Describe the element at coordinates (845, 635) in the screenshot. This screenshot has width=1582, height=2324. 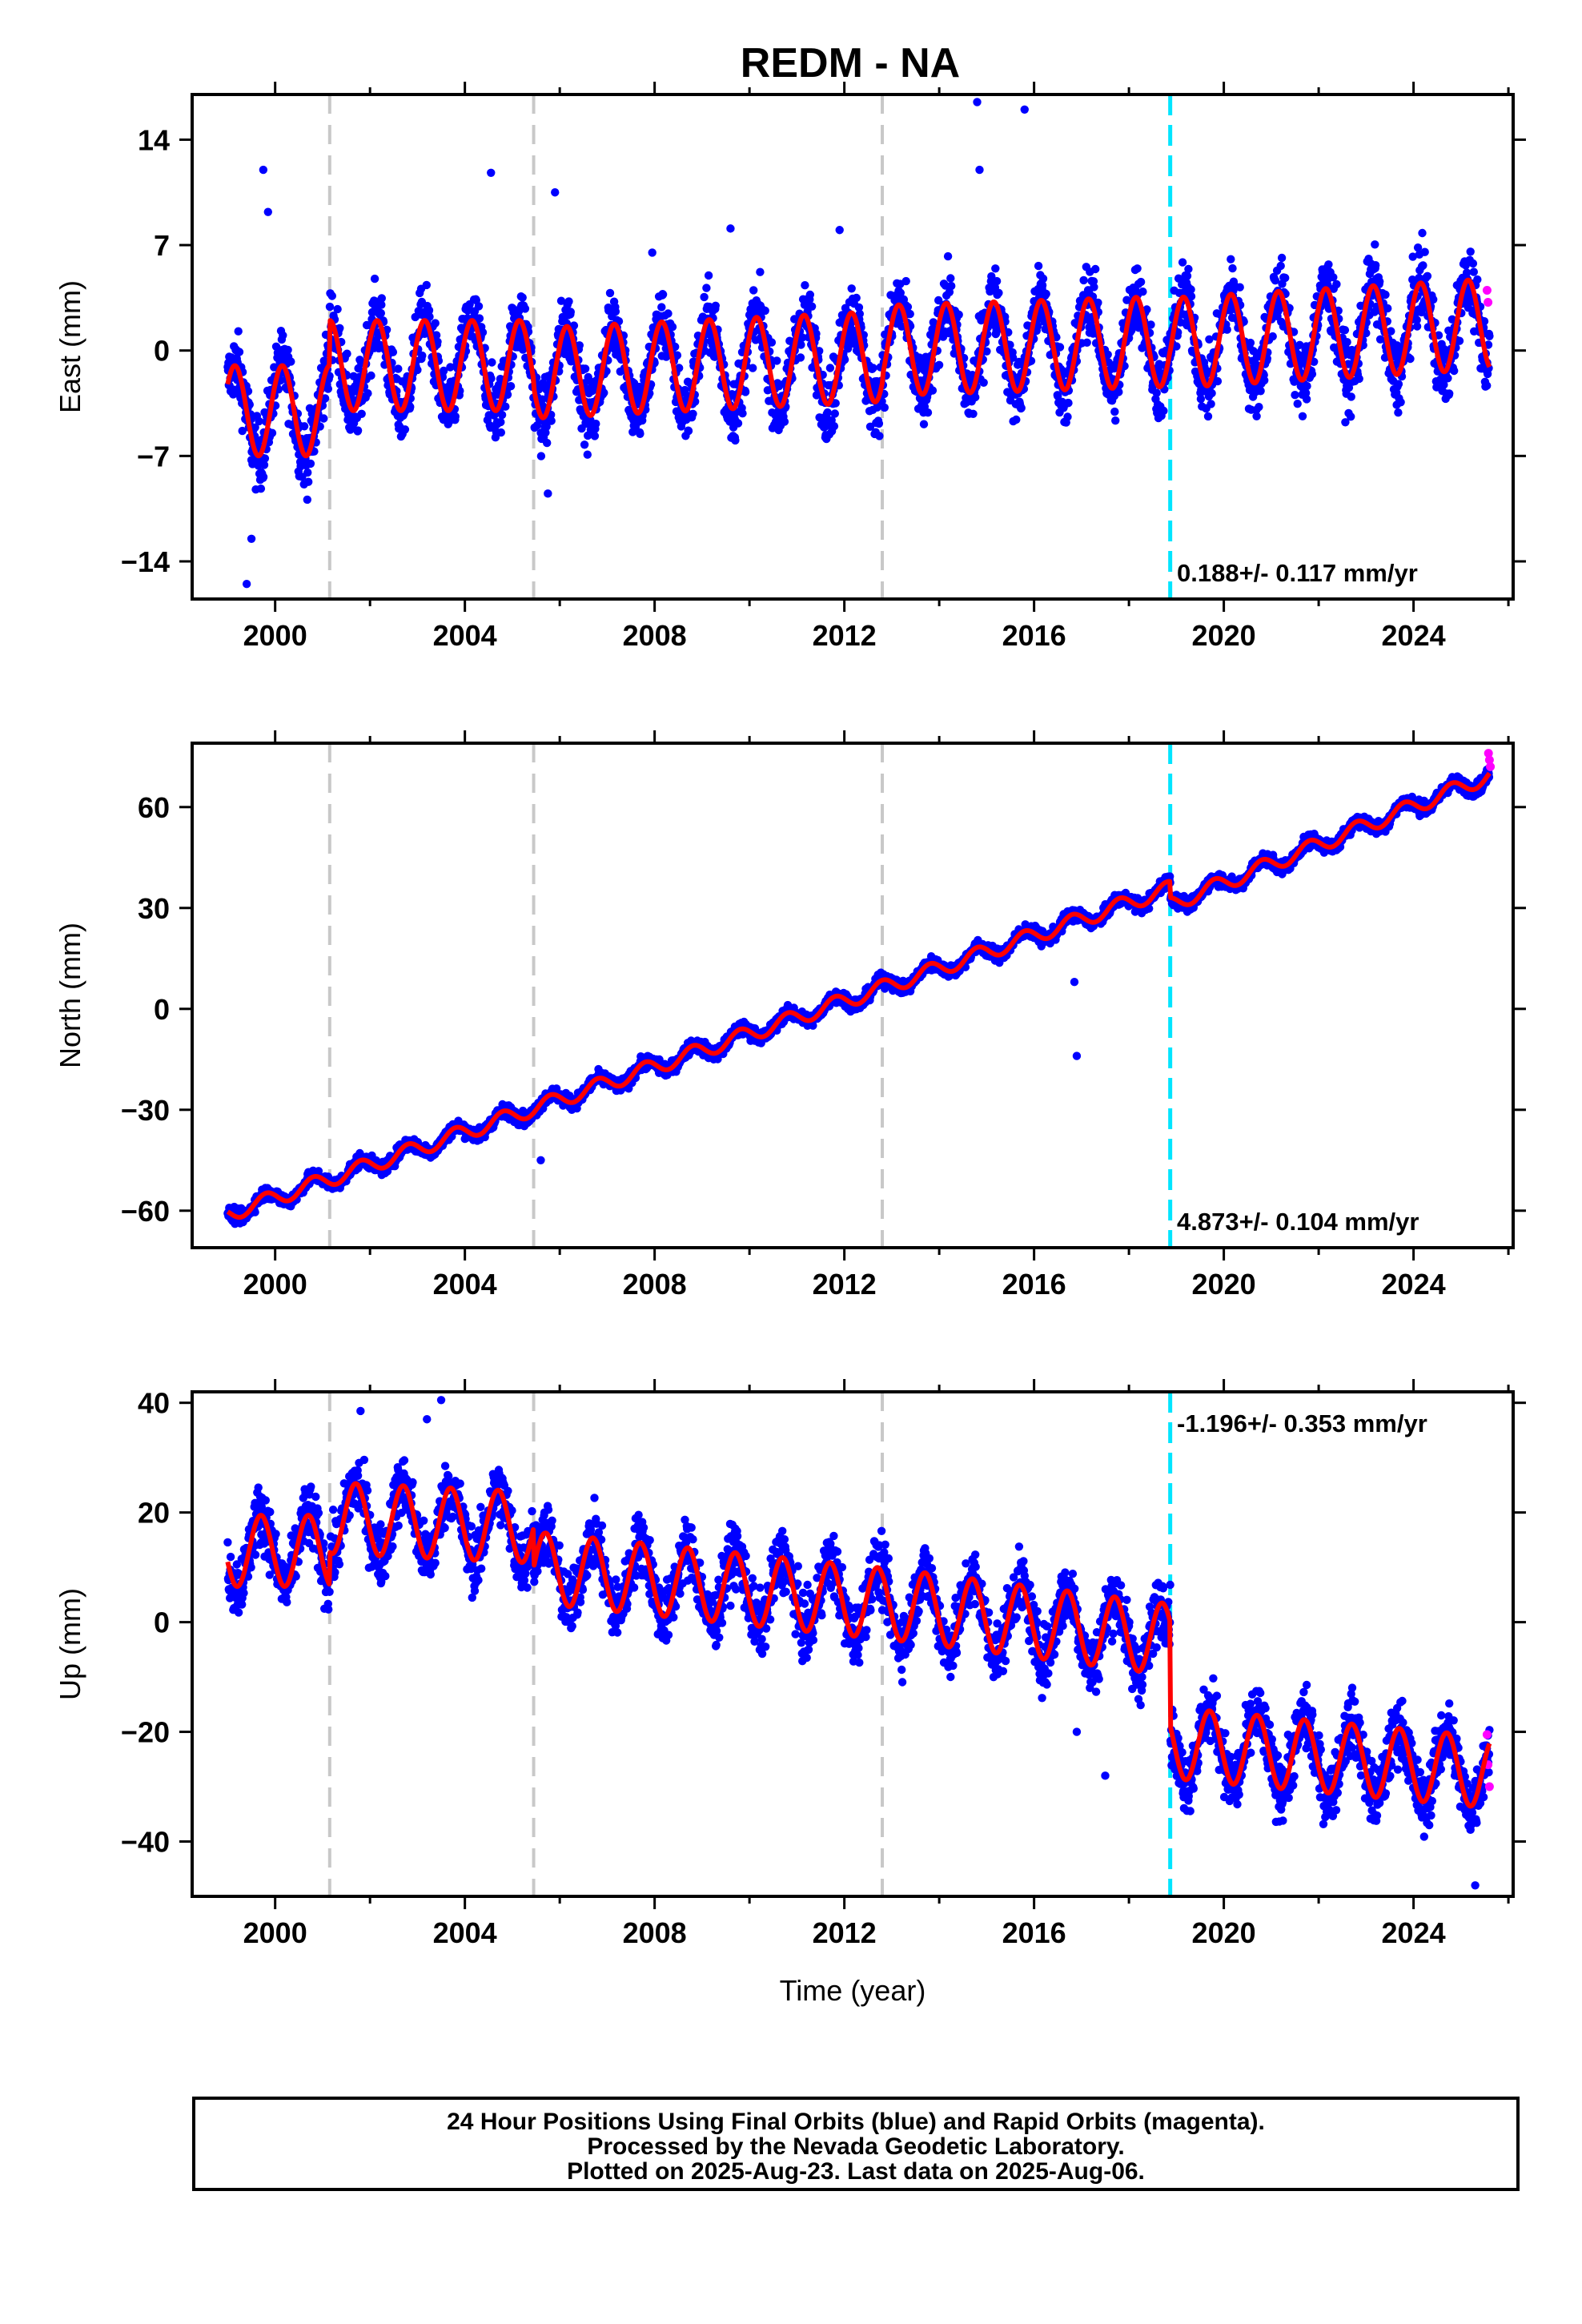
I see `x-tick-label: 2012` at that location.